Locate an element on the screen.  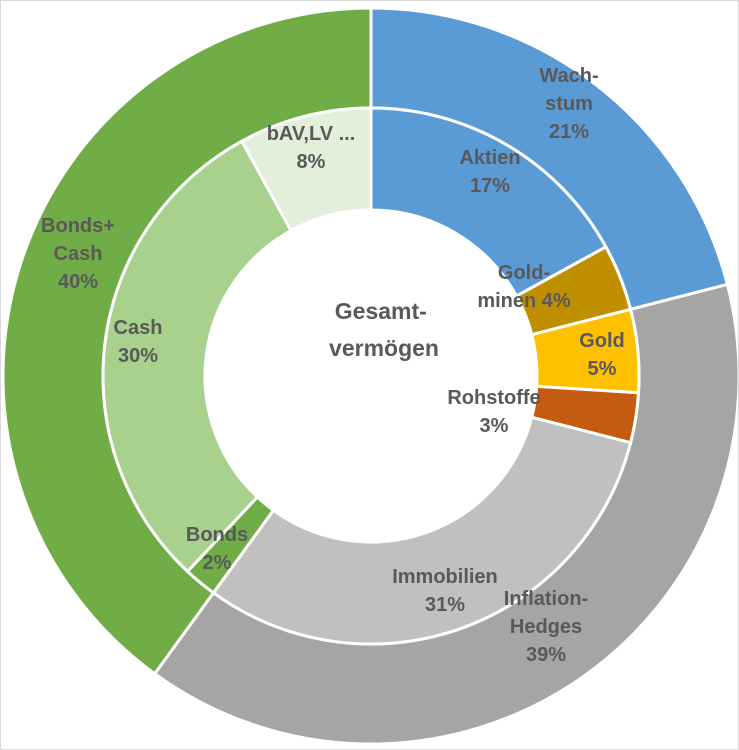
outer-label-wachstum: Wach-stum 21% is located at coordinates (568, 104).